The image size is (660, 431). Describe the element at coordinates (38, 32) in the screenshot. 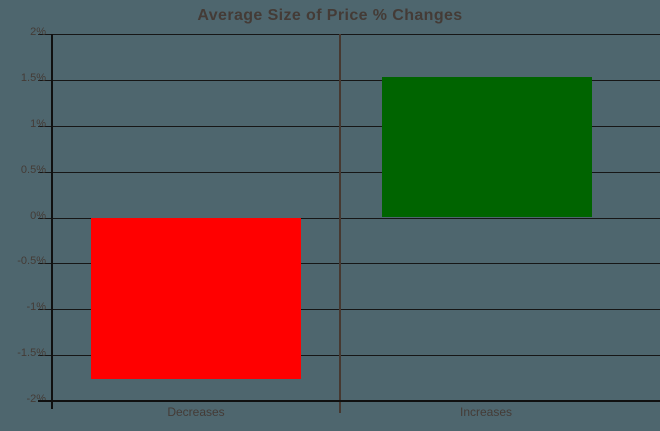

I see `y-tick-label: 2%` at that location.